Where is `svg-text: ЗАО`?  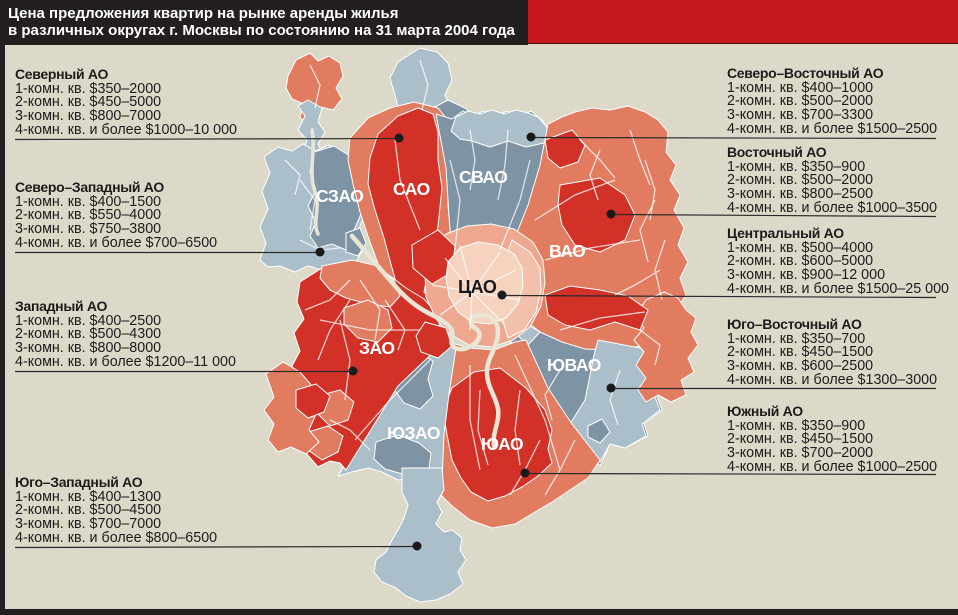
svg-text: ЗАО is located at coordinates (376, 348).